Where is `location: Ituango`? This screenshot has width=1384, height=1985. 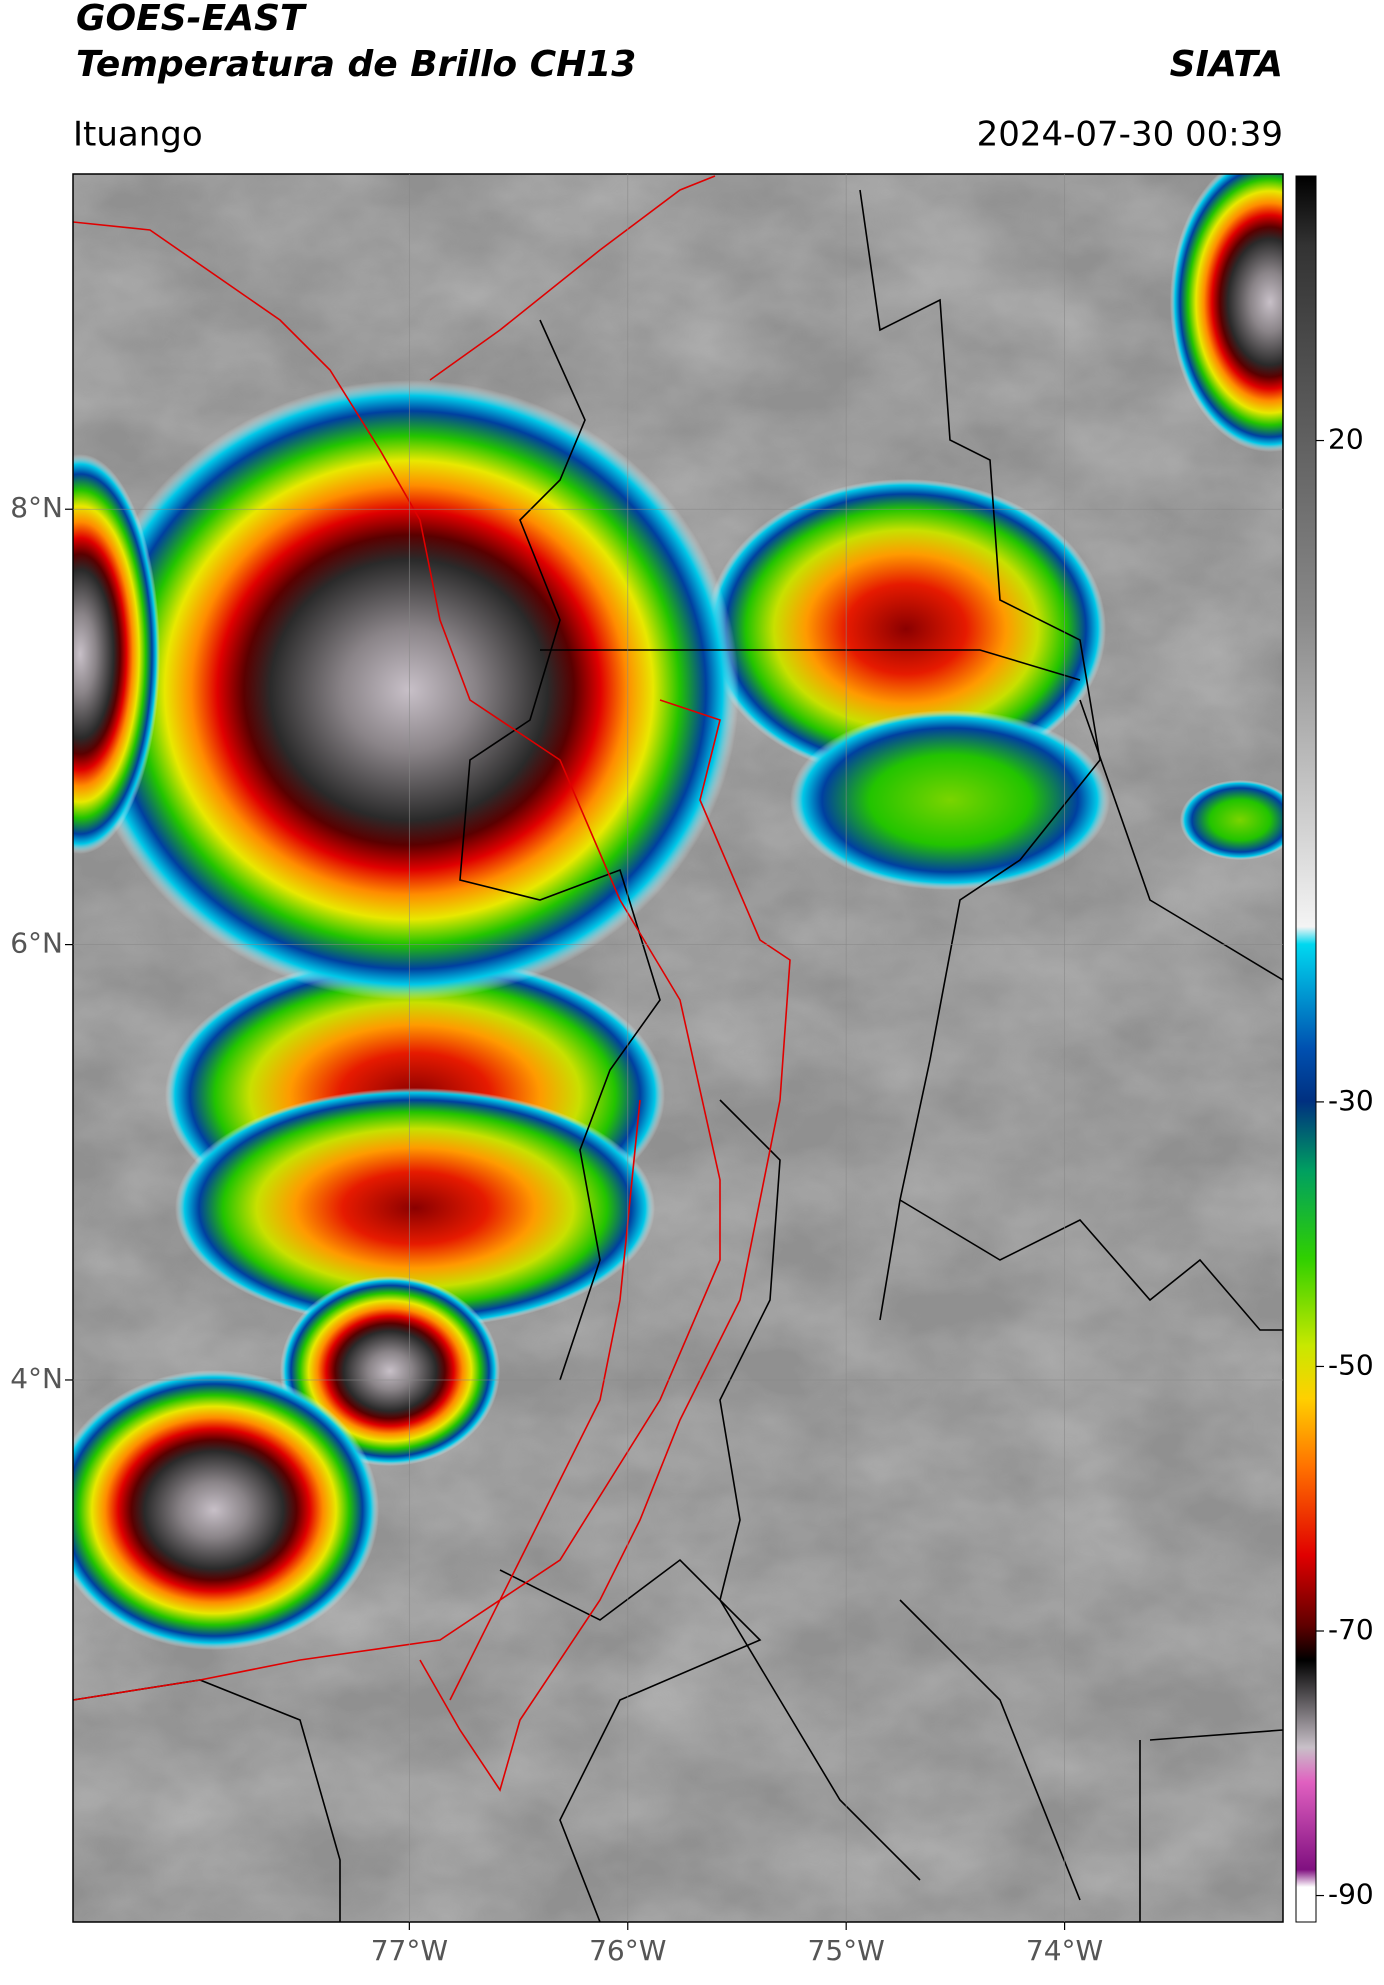
location: Ituango is located at coordinates (138, 135).